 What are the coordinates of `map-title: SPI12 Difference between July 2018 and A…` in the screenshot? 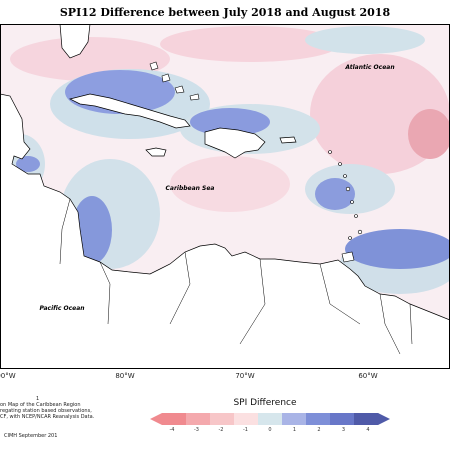 It's located at (225, 12).